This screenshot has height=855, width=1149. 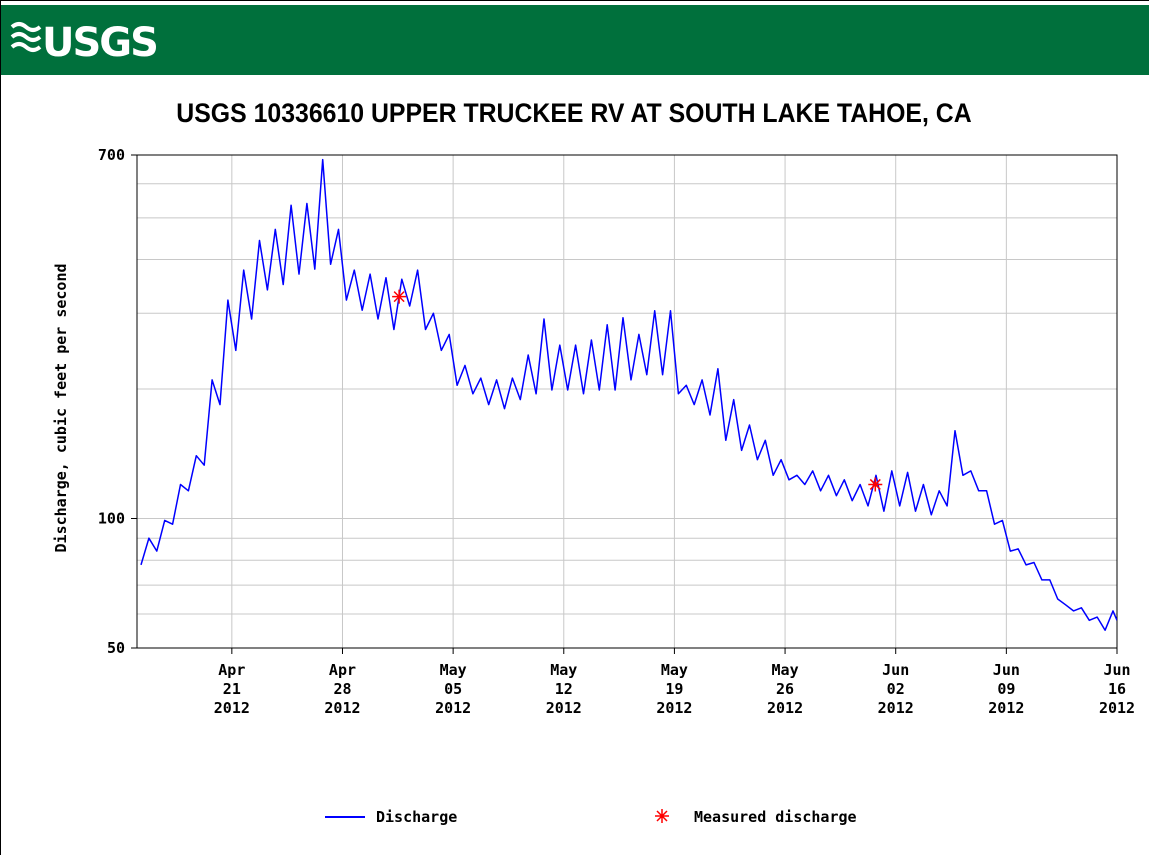 What do you see at coordinates (775, 817) in the screenshot?
I see `legend-label: Measured discharge` at bounding box center [775, 817].